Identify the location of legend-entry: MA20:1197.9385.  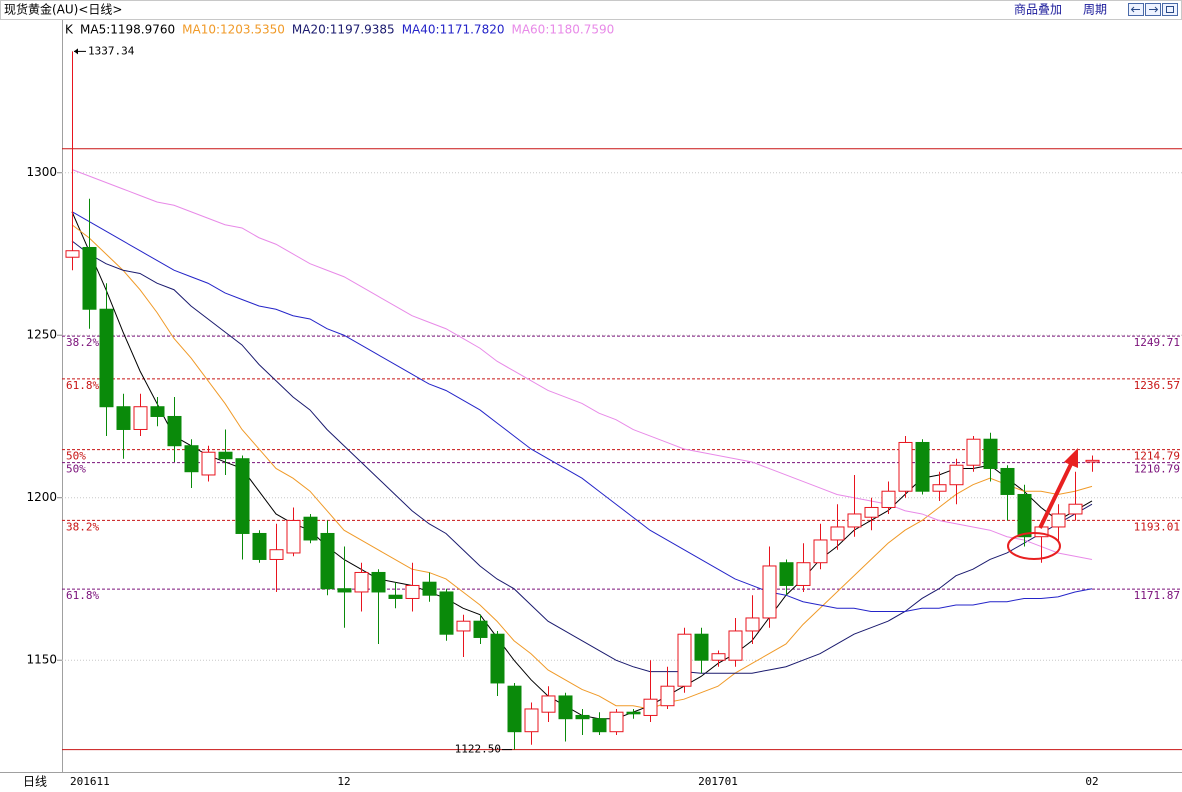
(343, 30).